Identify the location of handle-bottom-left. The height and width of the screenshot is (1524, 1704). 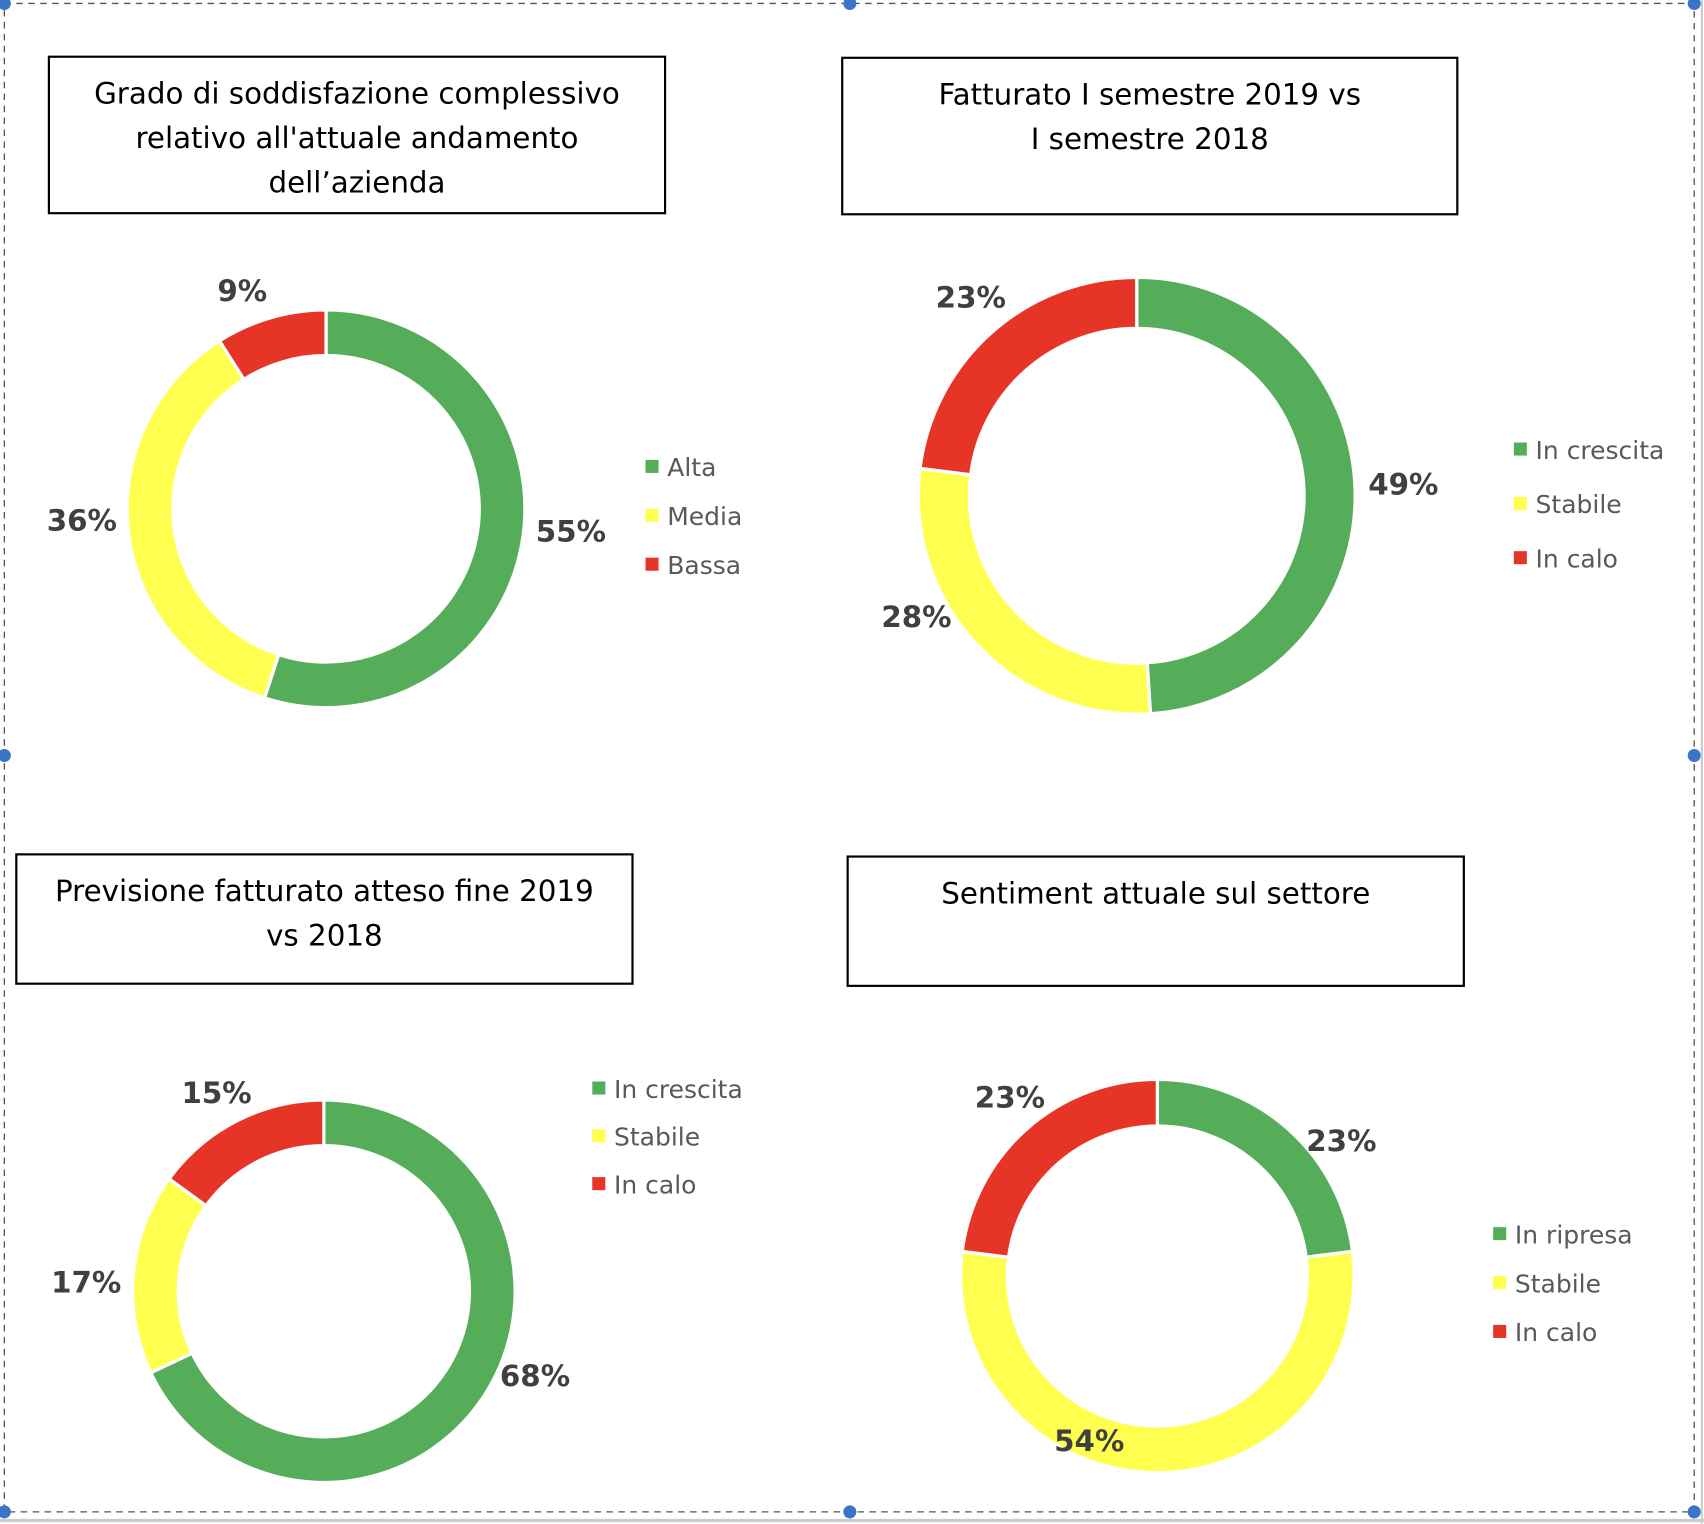
(5, 1512).